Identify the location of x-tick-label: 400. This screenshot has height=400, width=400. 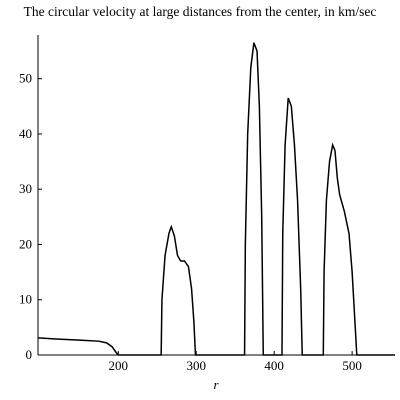
(274, 365).